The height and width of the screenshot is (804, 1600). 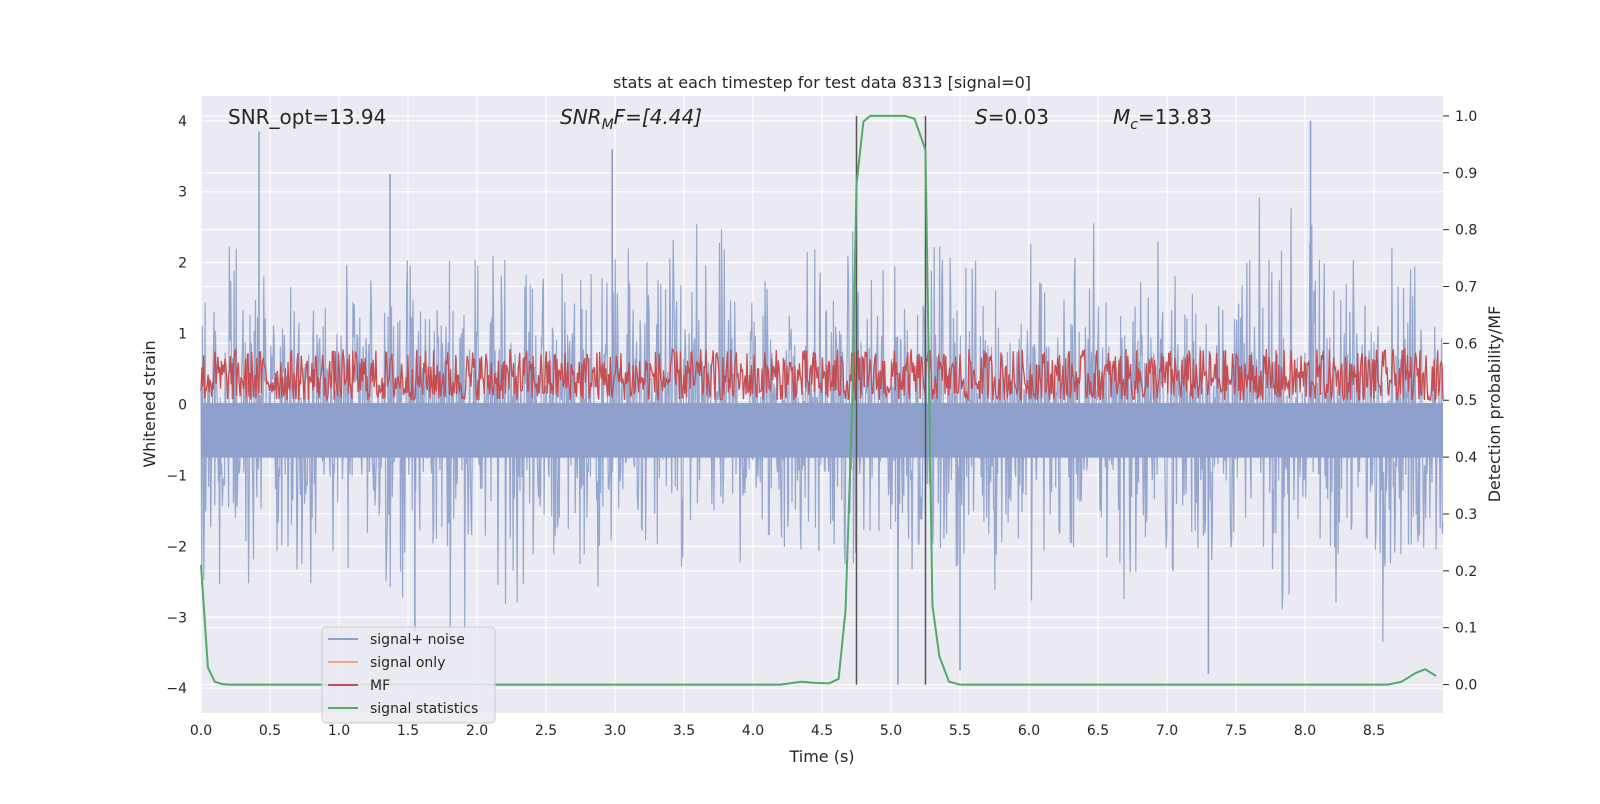 I want to click on y-tick-label-left: 2, so click(x=182, y=264).